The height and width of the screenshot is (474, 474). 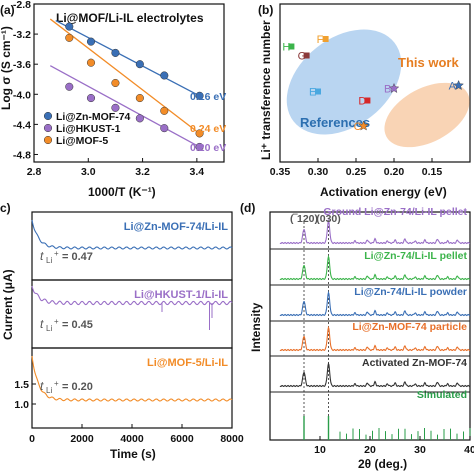 I want to click on panel-b-xlabel: Activation energy (eV), so click(x=383, y=192).